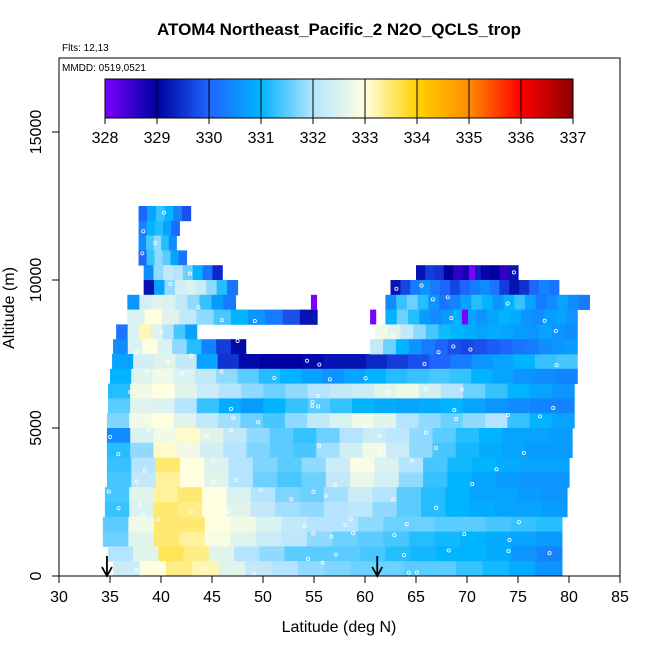  What do you see at coordinates (313, 138) in the screenshot?
I see `colorbar-tick-label: 332` at bounding box center [313, 138].